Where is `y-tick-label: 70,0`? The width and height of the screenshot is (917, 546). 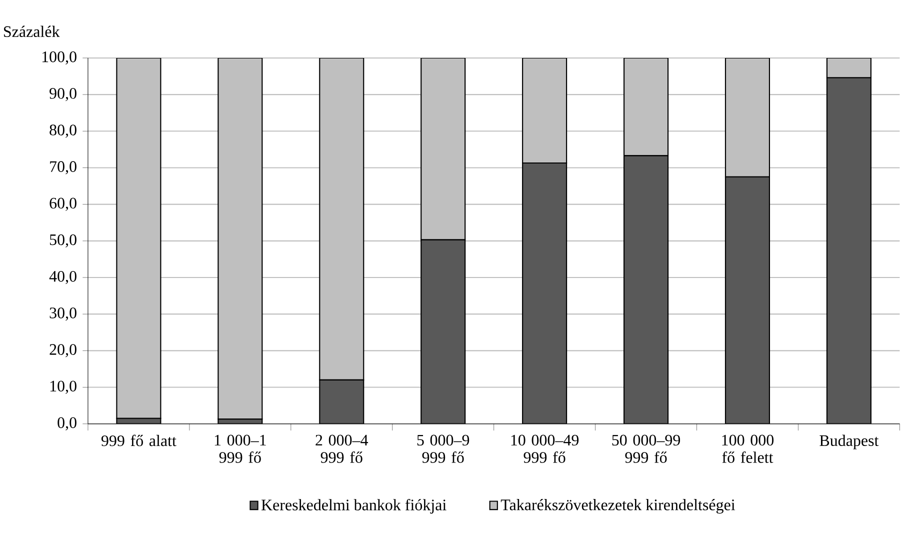
y-tick-label: 70,0 is located at coordinates (63, 167).